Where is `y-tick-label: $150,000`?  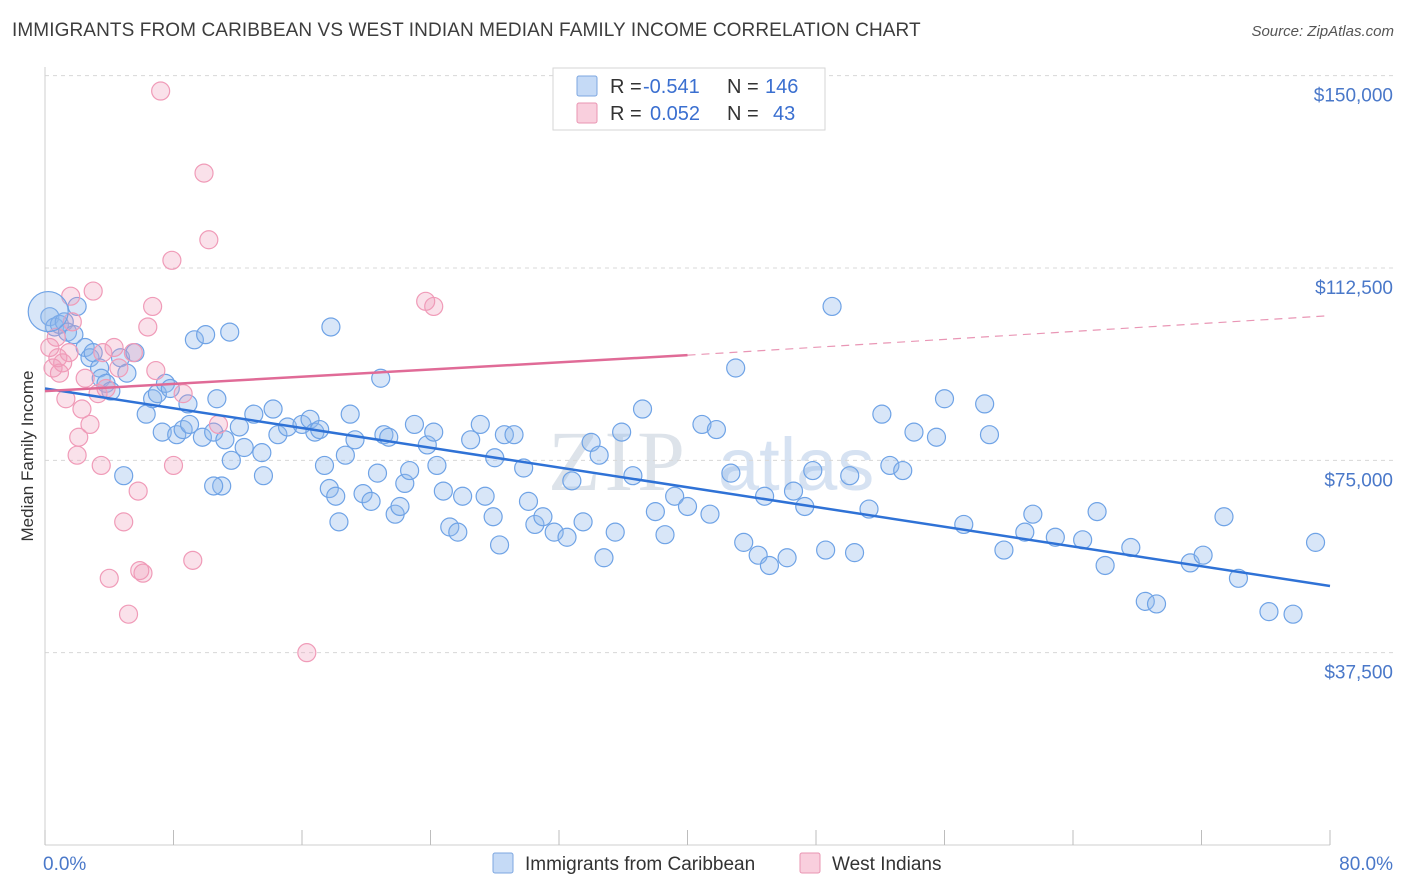
y-tick-label: $150,000 is located at coordinates (1353, 96).